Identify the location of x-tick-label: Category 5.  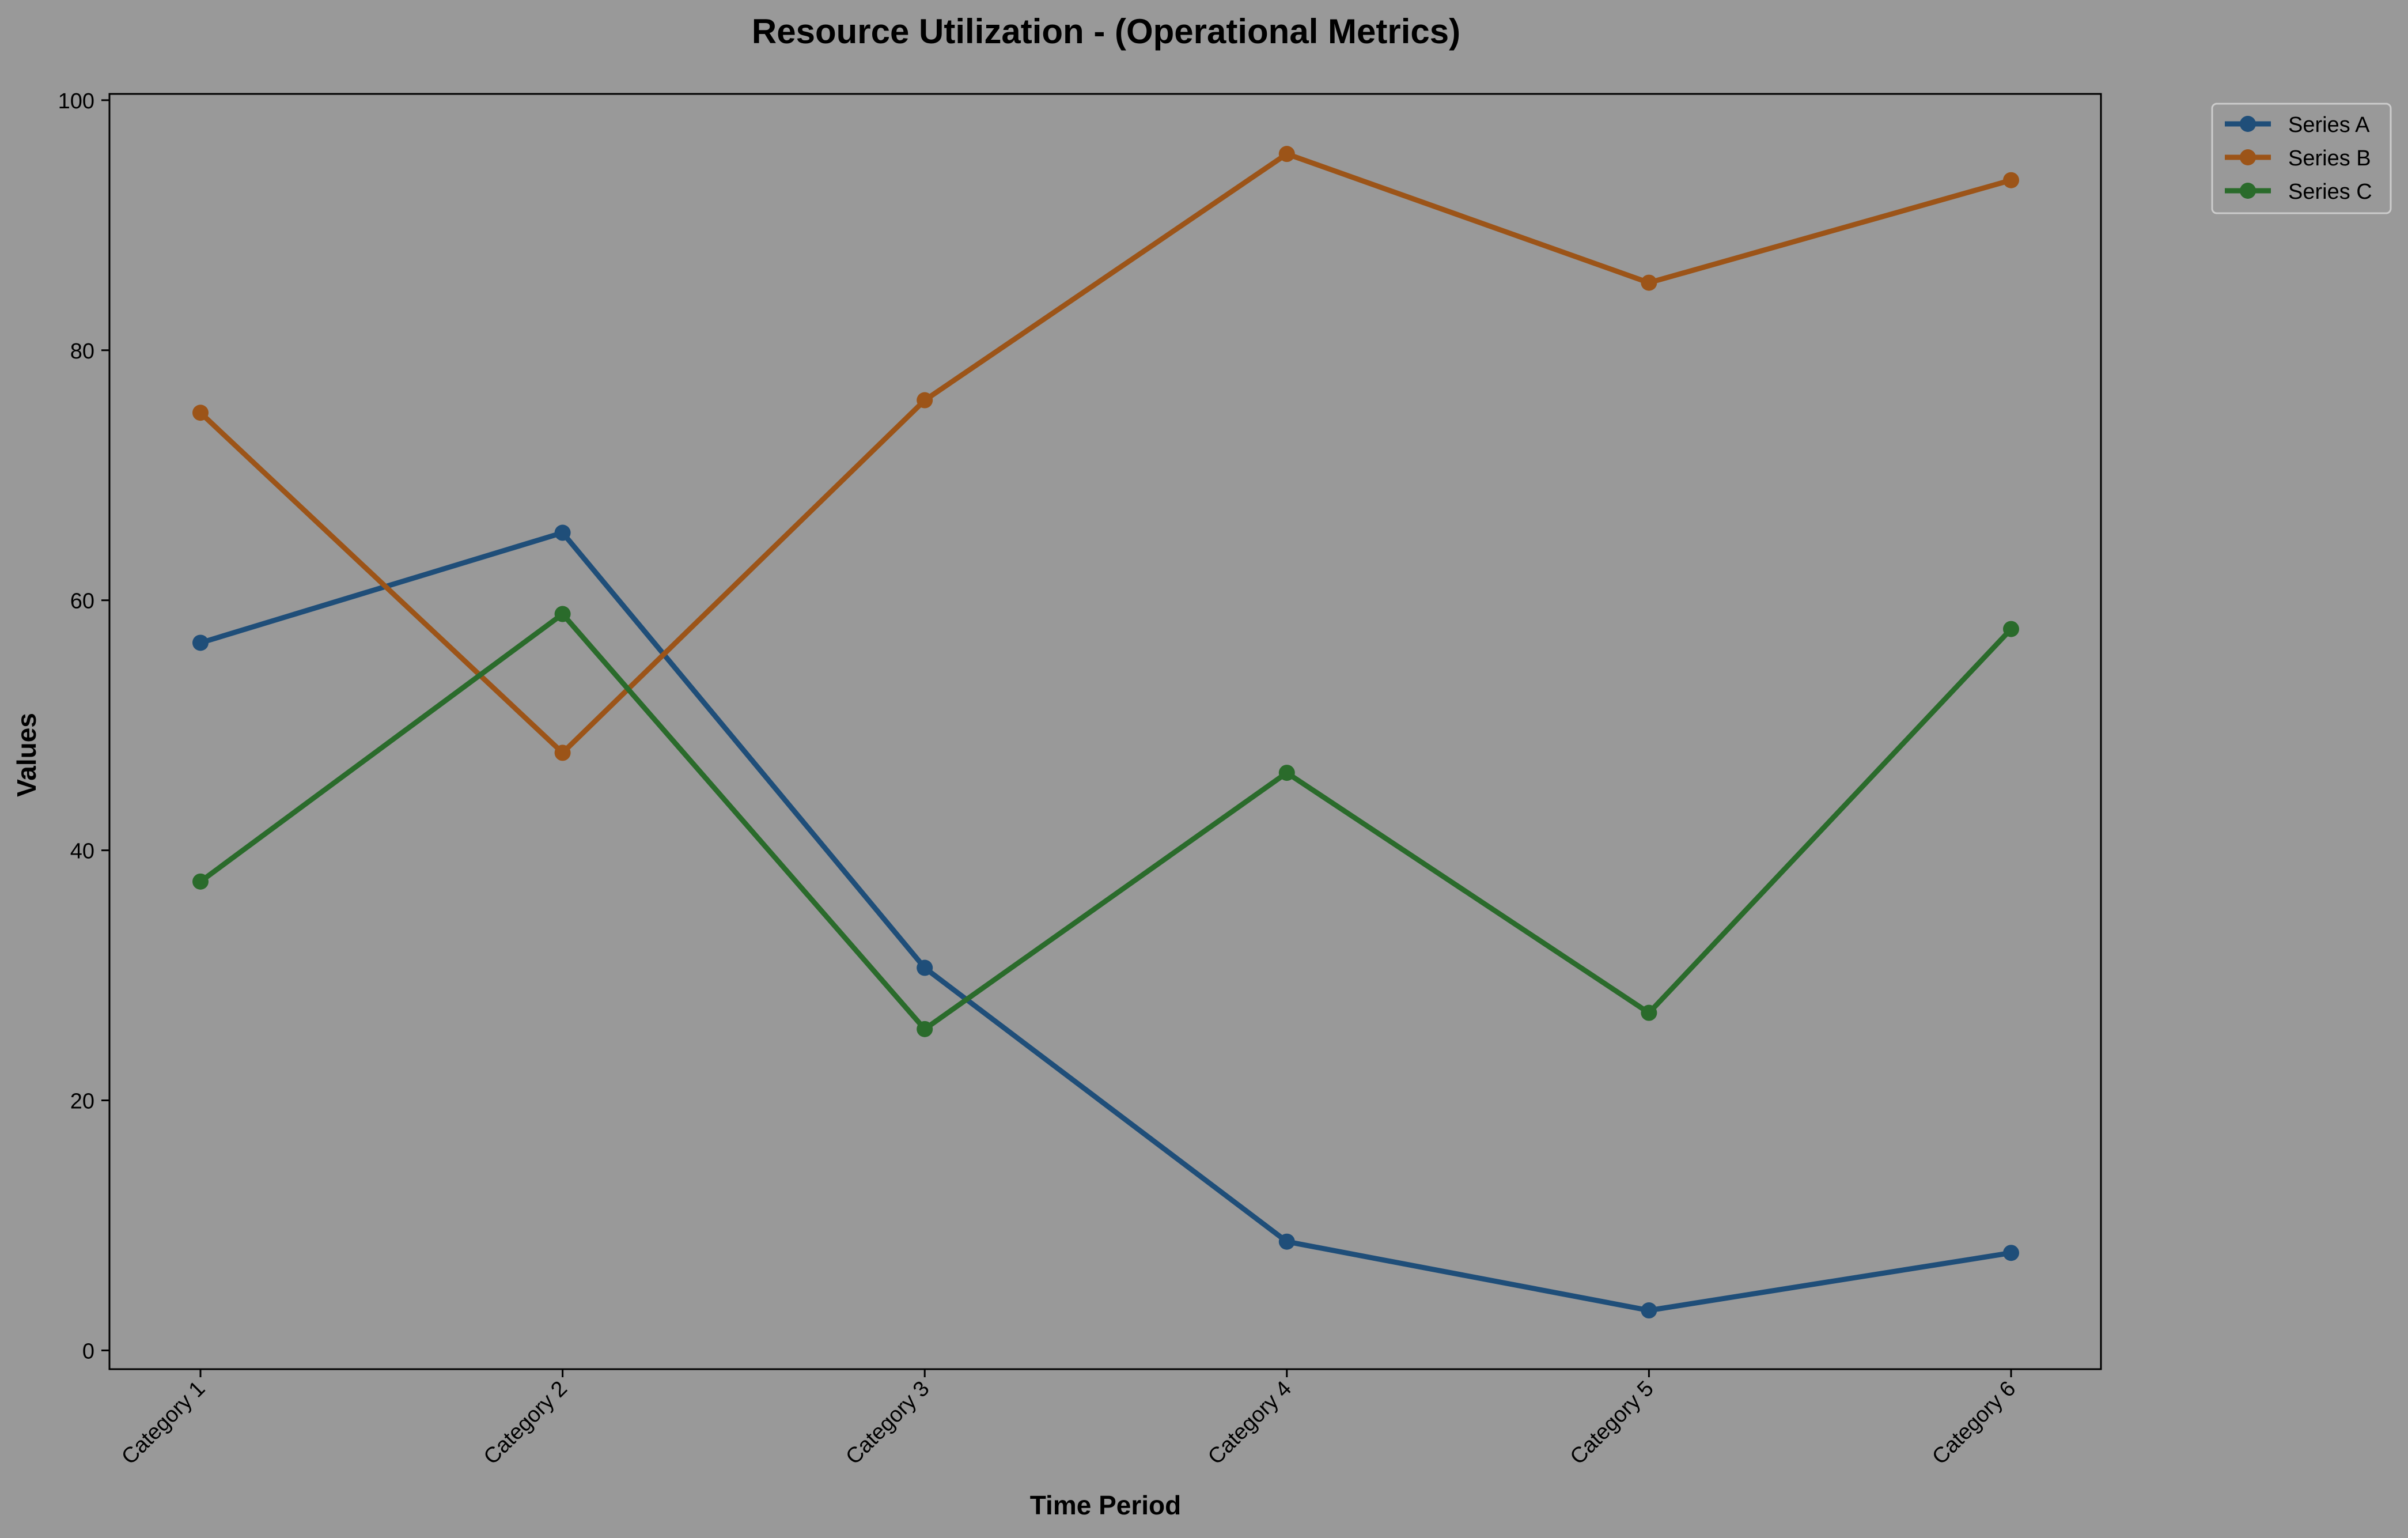
(1612, 1423).